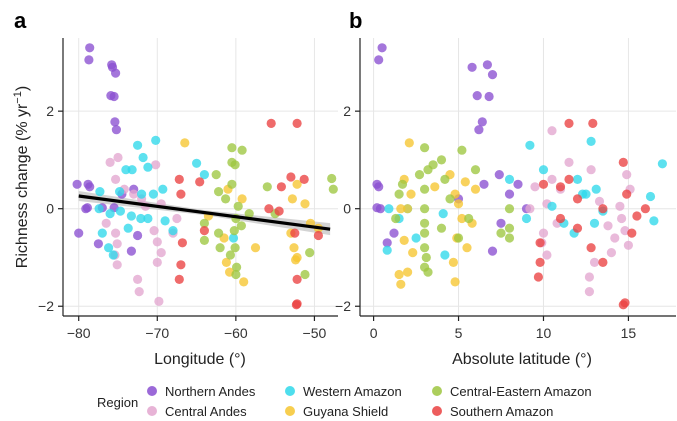 This screenshot has height=421, width=677. Describe the element at coordinates (50, 209) in the screenshot. I see `y-tick-label: 0` at that location.